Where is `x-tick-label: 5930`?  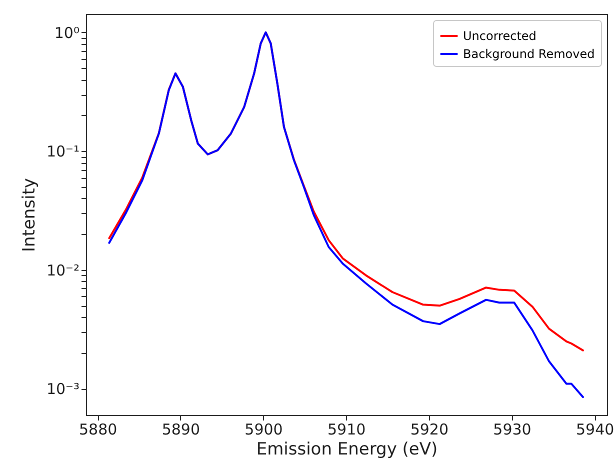
x-tick-label: 5930 is located at coordinates (512, 429).